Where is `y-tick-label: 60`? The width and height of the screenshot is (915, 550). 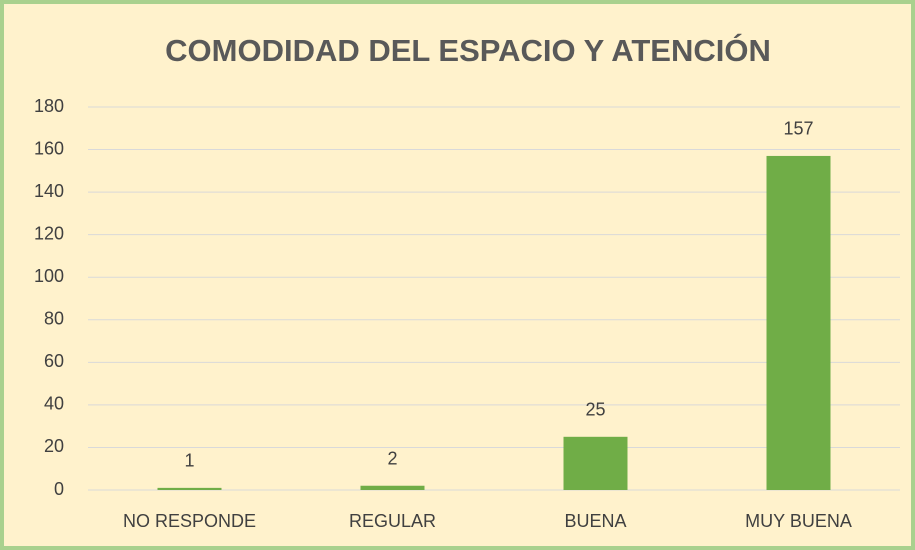
y-tick-label: 60 is located at coordinates (54, 361).